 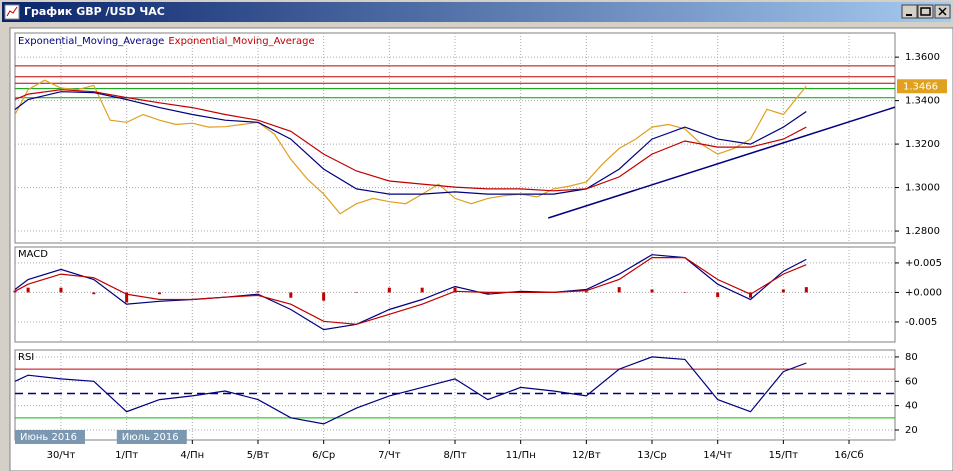 What do you see at coordinates (922, 101) in the screenshot?
I see `y-tick-label: 1.3400` at bounding box center [922, 101].